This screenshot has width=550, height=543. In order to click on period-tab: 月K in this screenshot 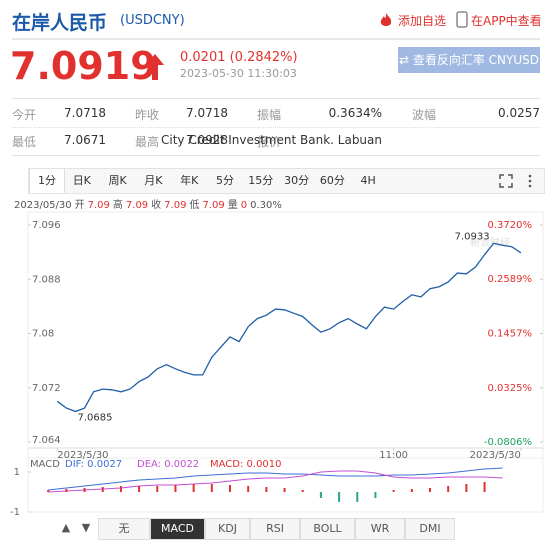, I will do `click(153, 180)`.